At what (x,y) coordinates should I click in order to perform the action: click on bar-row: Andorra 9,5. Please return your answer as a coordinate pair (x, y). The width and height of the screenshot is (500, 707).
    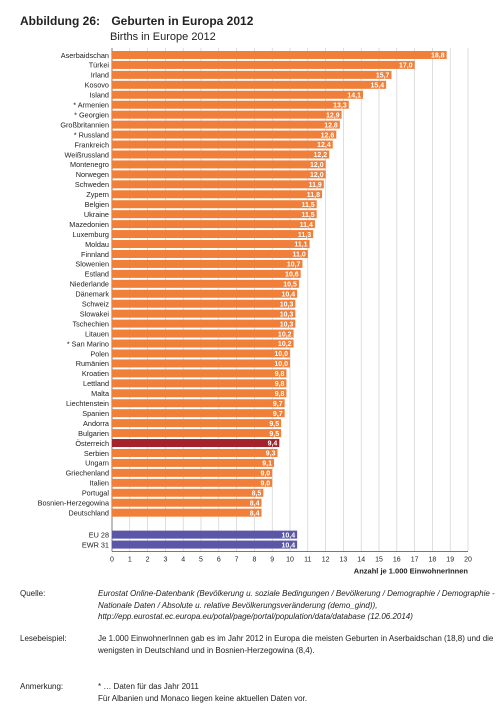
    Looking at the image, I should click on (182, 423).